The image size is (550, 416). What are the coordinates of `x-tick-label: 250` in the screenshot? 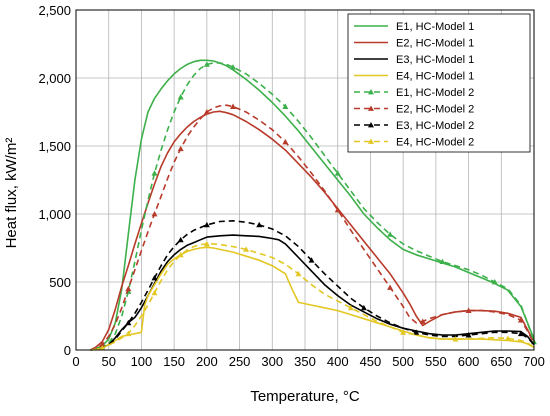 It's located at (240, 361).